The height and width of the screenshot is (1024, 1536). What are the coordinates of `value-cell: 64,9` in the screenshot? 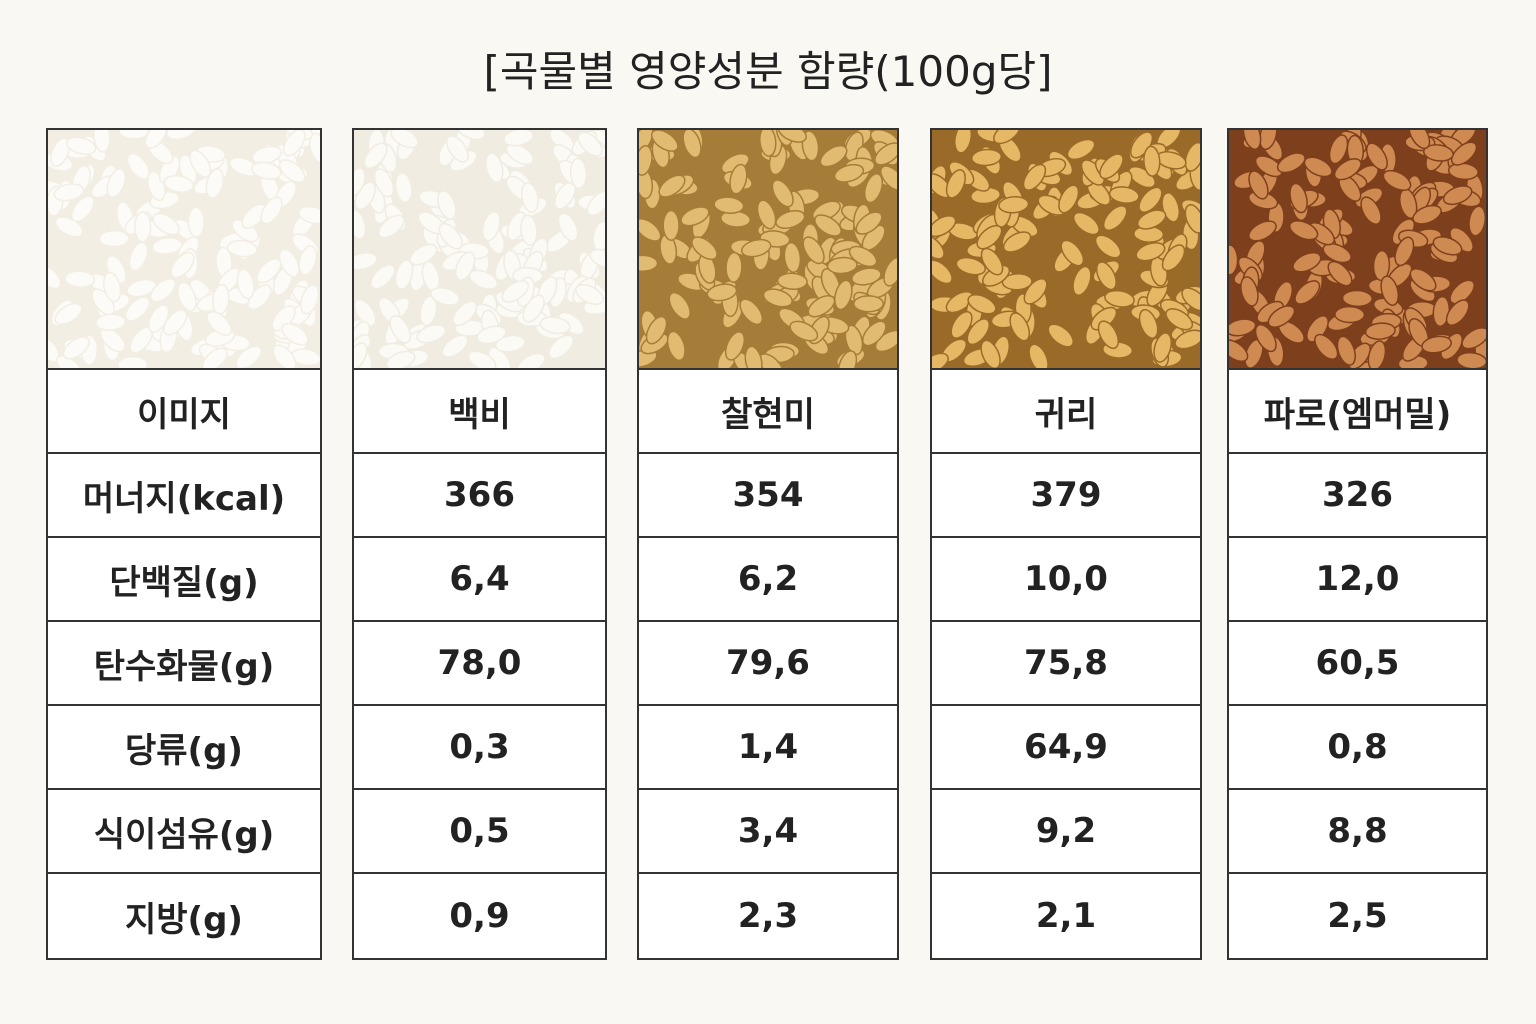 It's located at (1066, 748).